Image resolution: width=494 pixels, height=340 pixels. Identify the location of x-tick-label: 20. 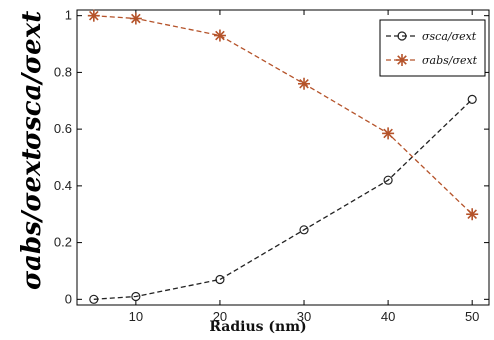
(220, 316).